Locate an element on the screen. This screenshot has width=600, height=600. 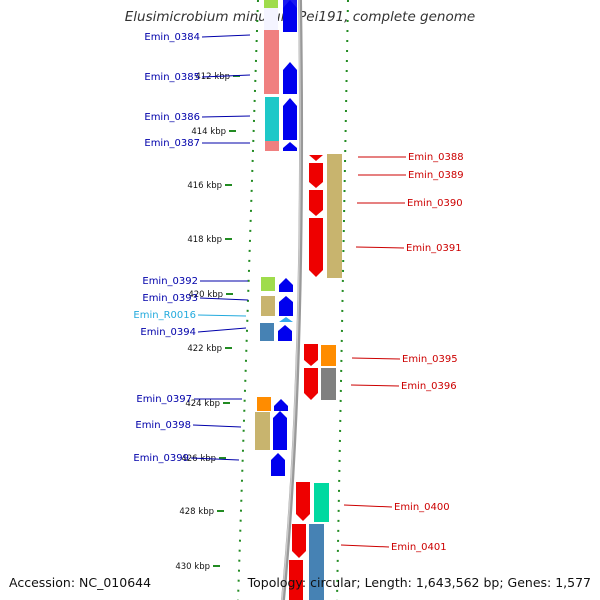
scale-label: 426 kbp is located at coordinates (198, 459).